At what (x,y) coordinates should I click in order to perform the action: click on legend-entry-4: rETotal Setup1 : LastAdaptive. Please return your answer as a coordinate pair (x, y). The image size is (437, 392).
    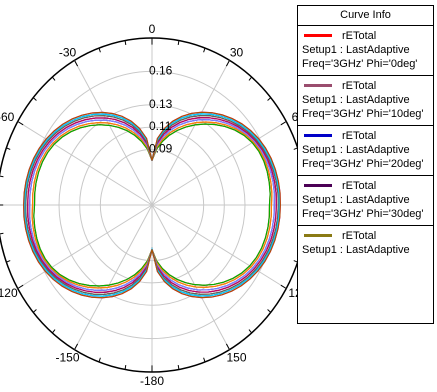
    Looking at the image, I should click on (365, 243).